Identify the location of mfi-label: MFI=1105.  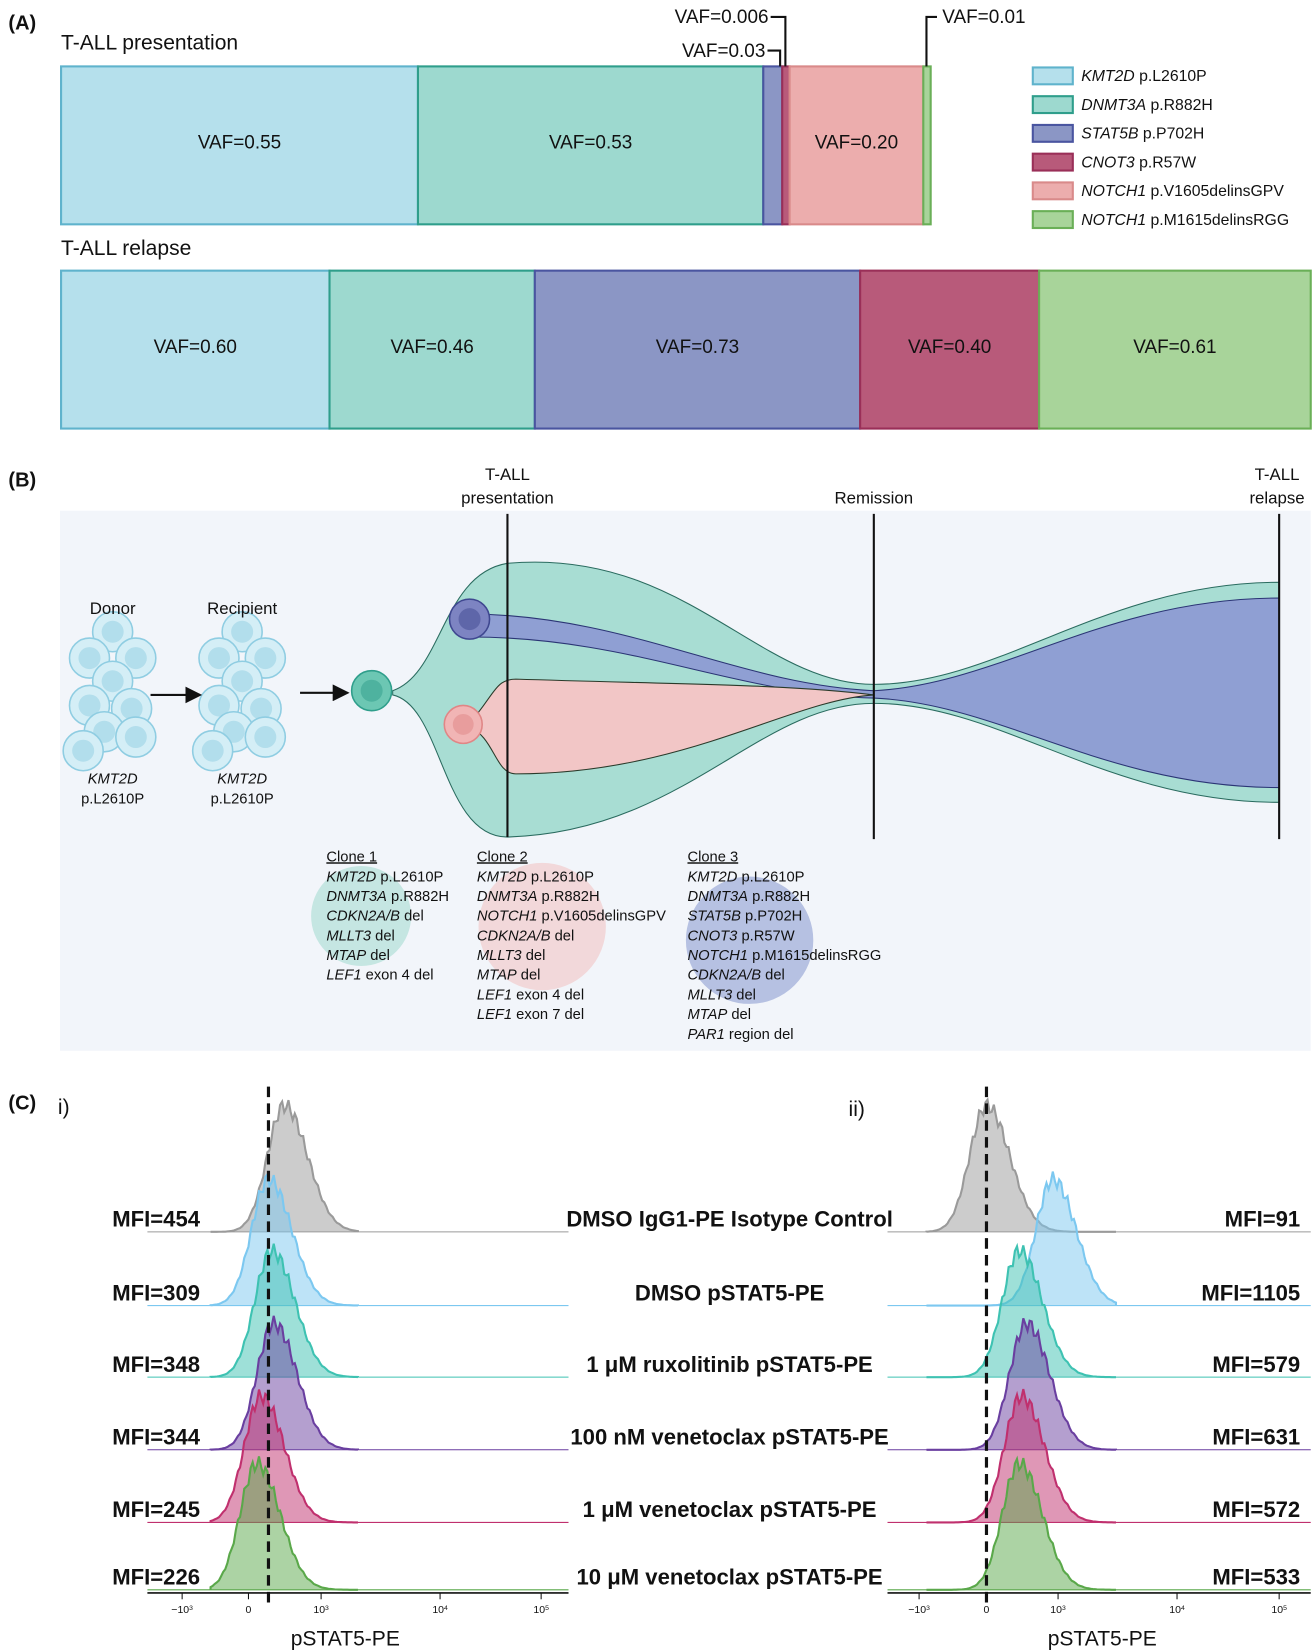
(1250, 1292).